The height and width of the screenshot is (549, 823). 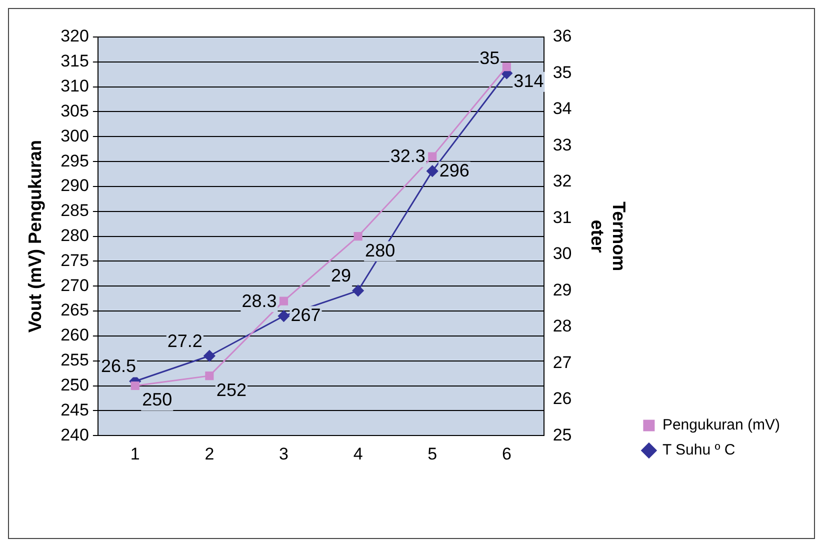 What do you see at coordinates (74, 160) in the screenshot?
I see `y-tick-label: 295` at bounding box center [74, 160].